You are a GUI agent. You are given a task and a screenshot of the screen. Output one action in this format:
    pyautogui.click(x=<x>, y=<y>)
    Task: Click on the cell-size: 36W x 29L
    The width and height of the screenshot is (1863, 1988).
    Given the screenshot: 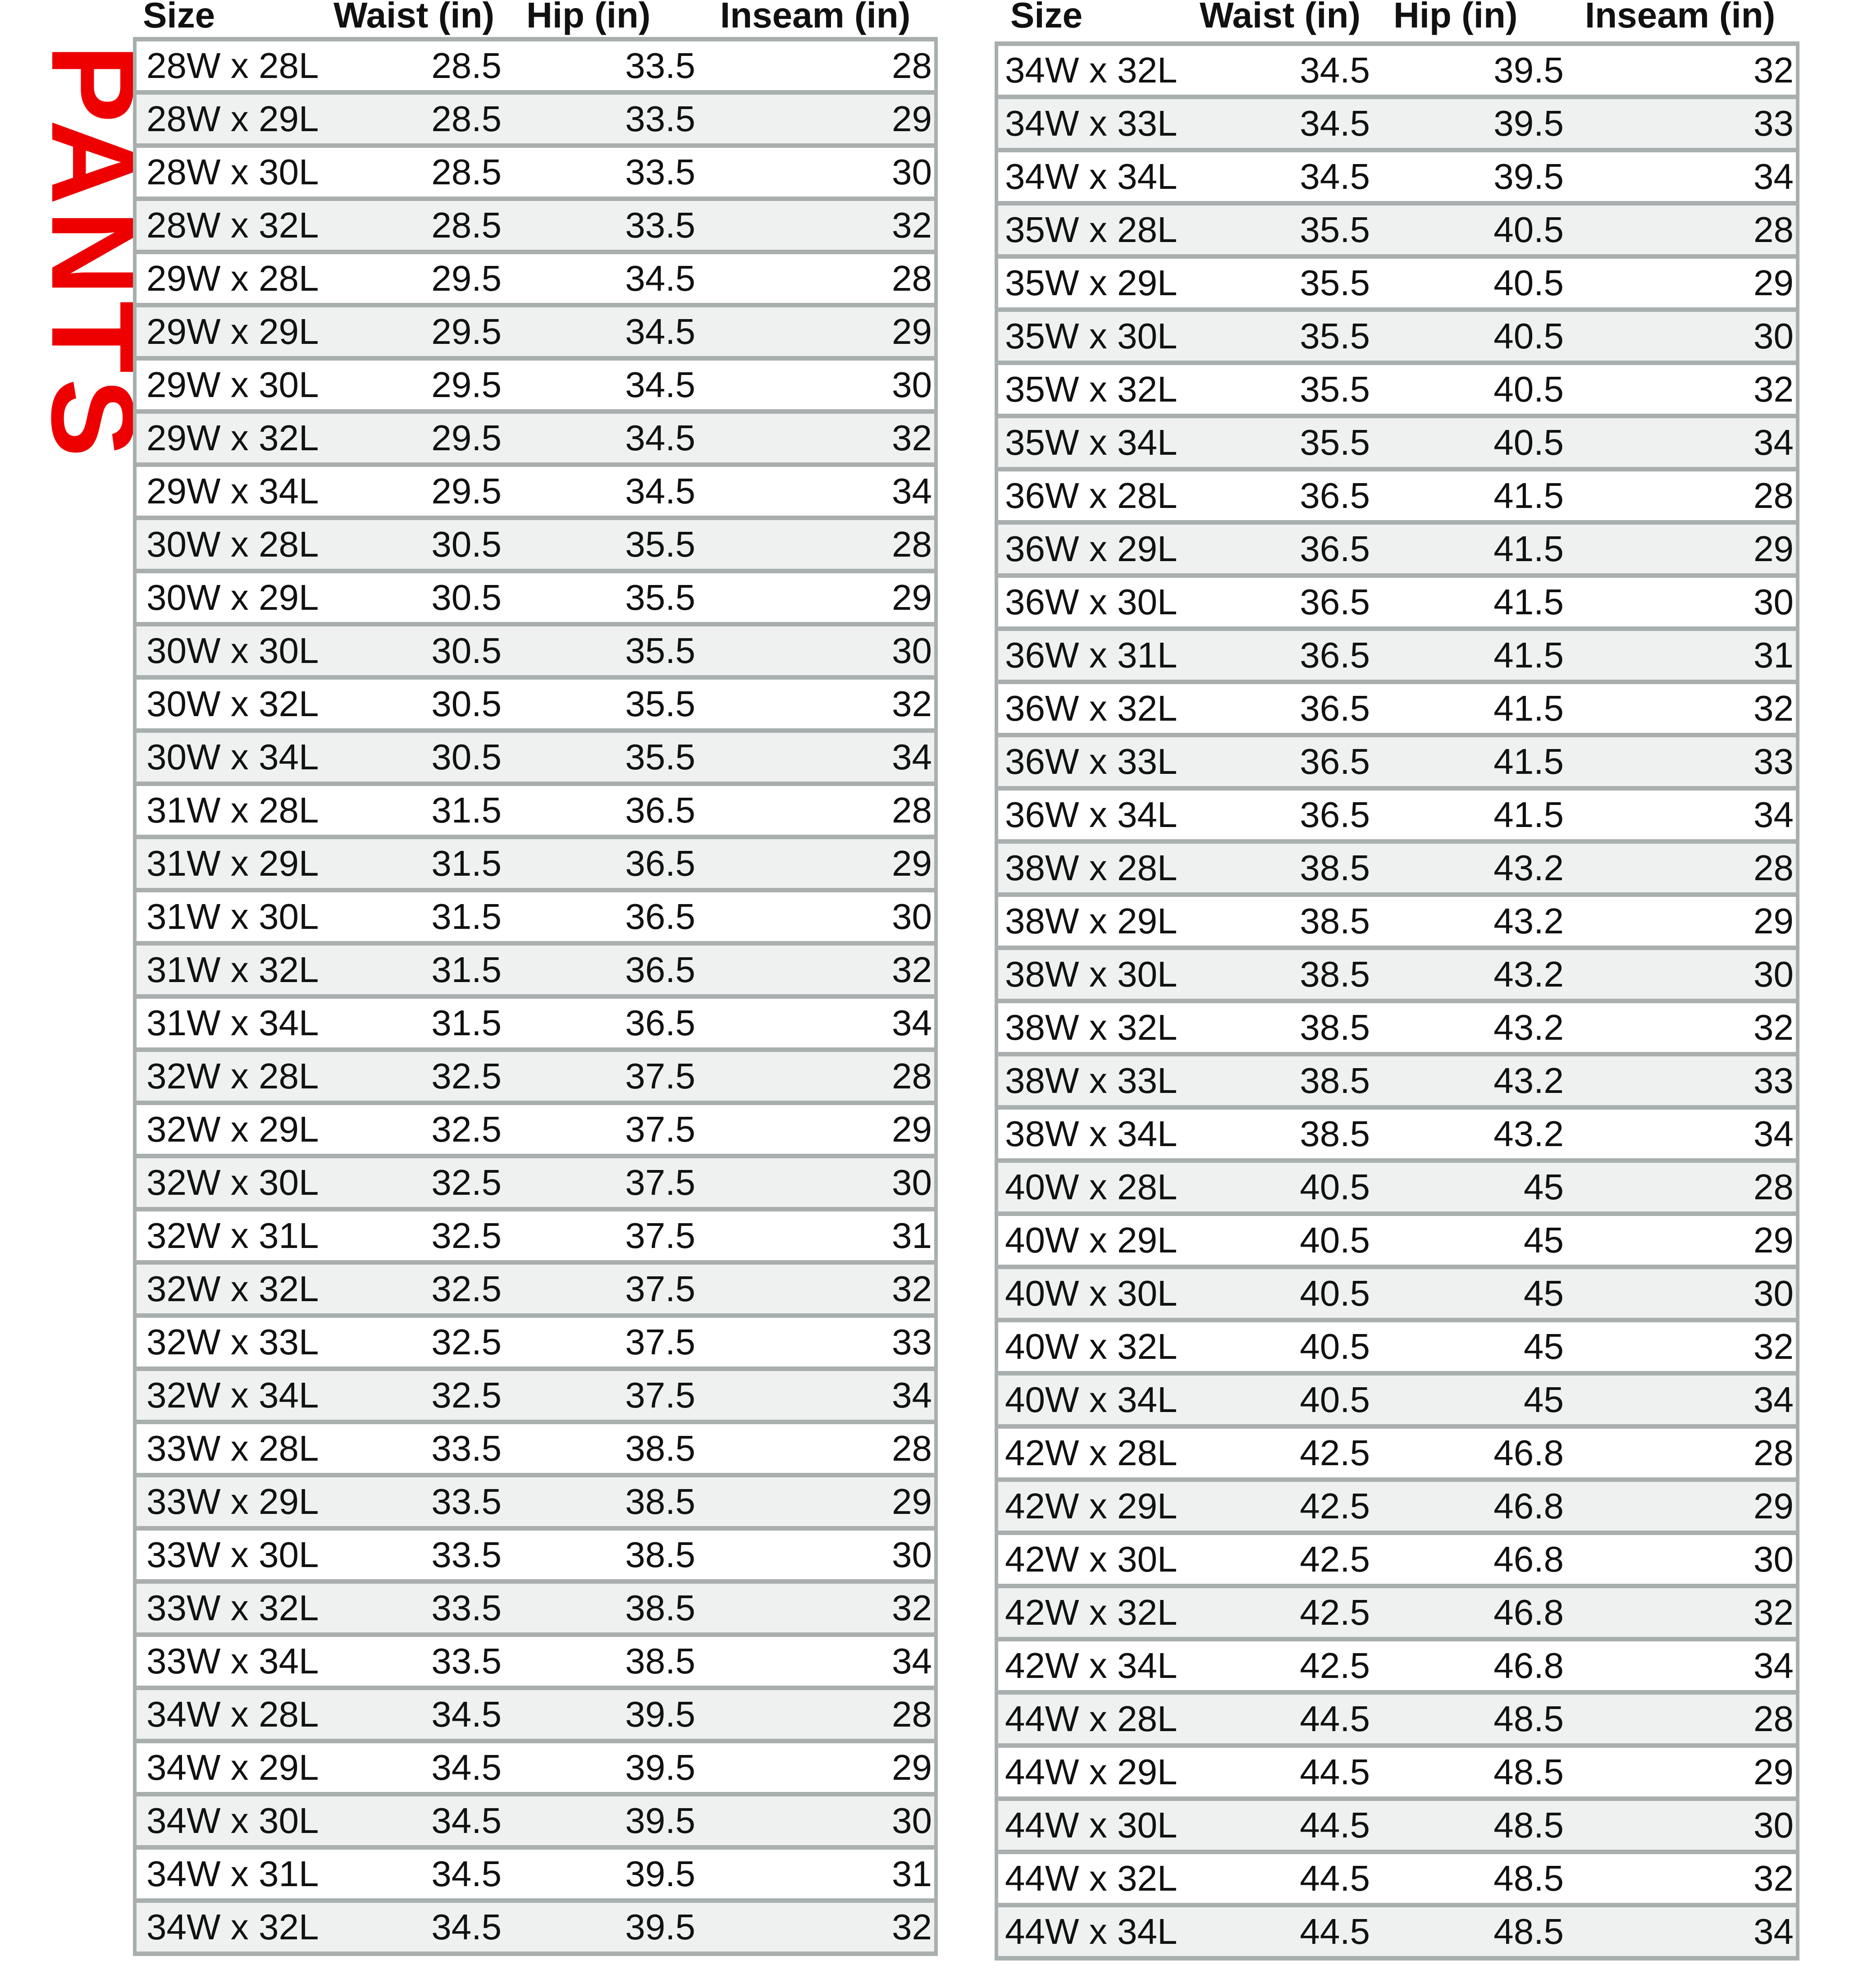 What is the action you would take?
    pyautogui.click(x=1091, y=549)
    